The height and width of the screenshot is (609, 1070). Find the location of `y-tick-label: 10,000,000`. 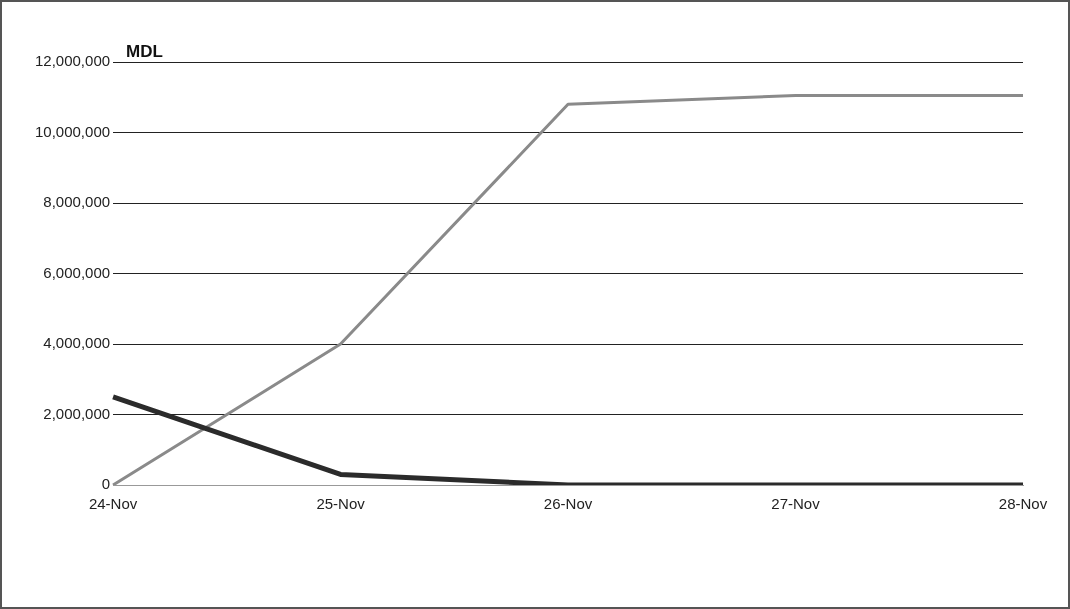

y-tick-label: 10,000,000 is located at coordinates (73, 131).